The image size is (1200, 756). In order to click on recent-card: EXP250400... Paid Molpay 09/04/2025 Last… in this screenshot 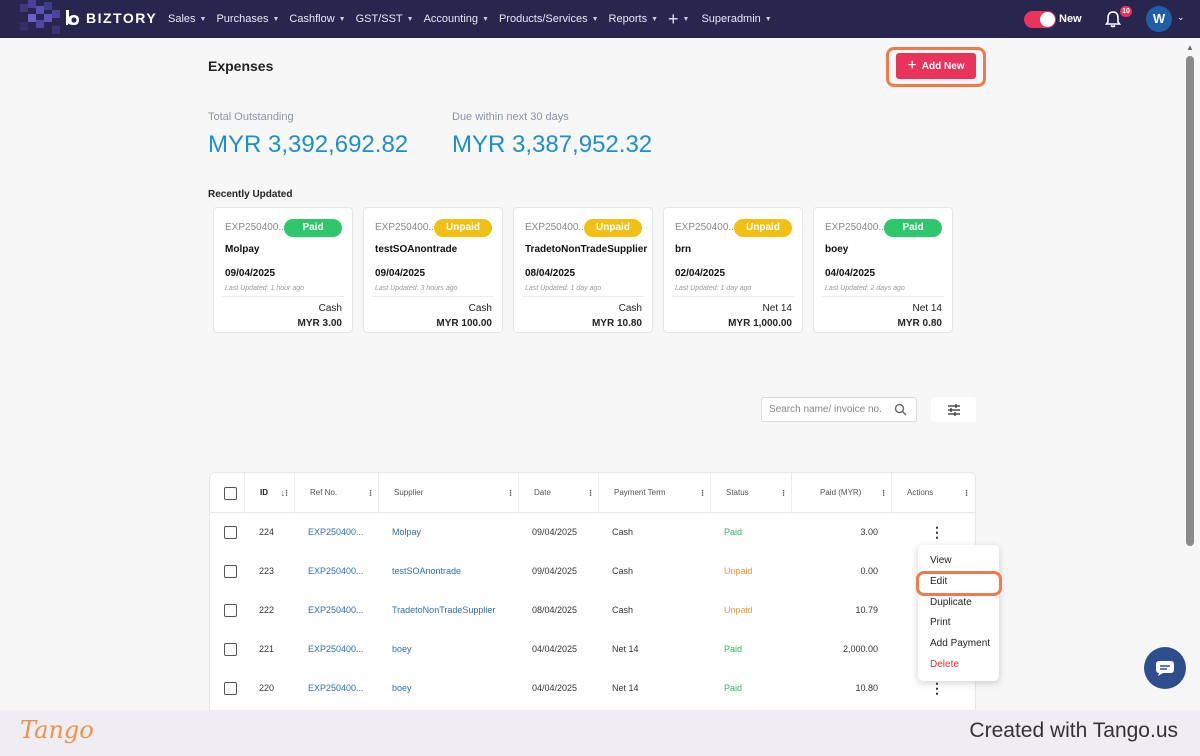, I will do `click(283, 270)`.